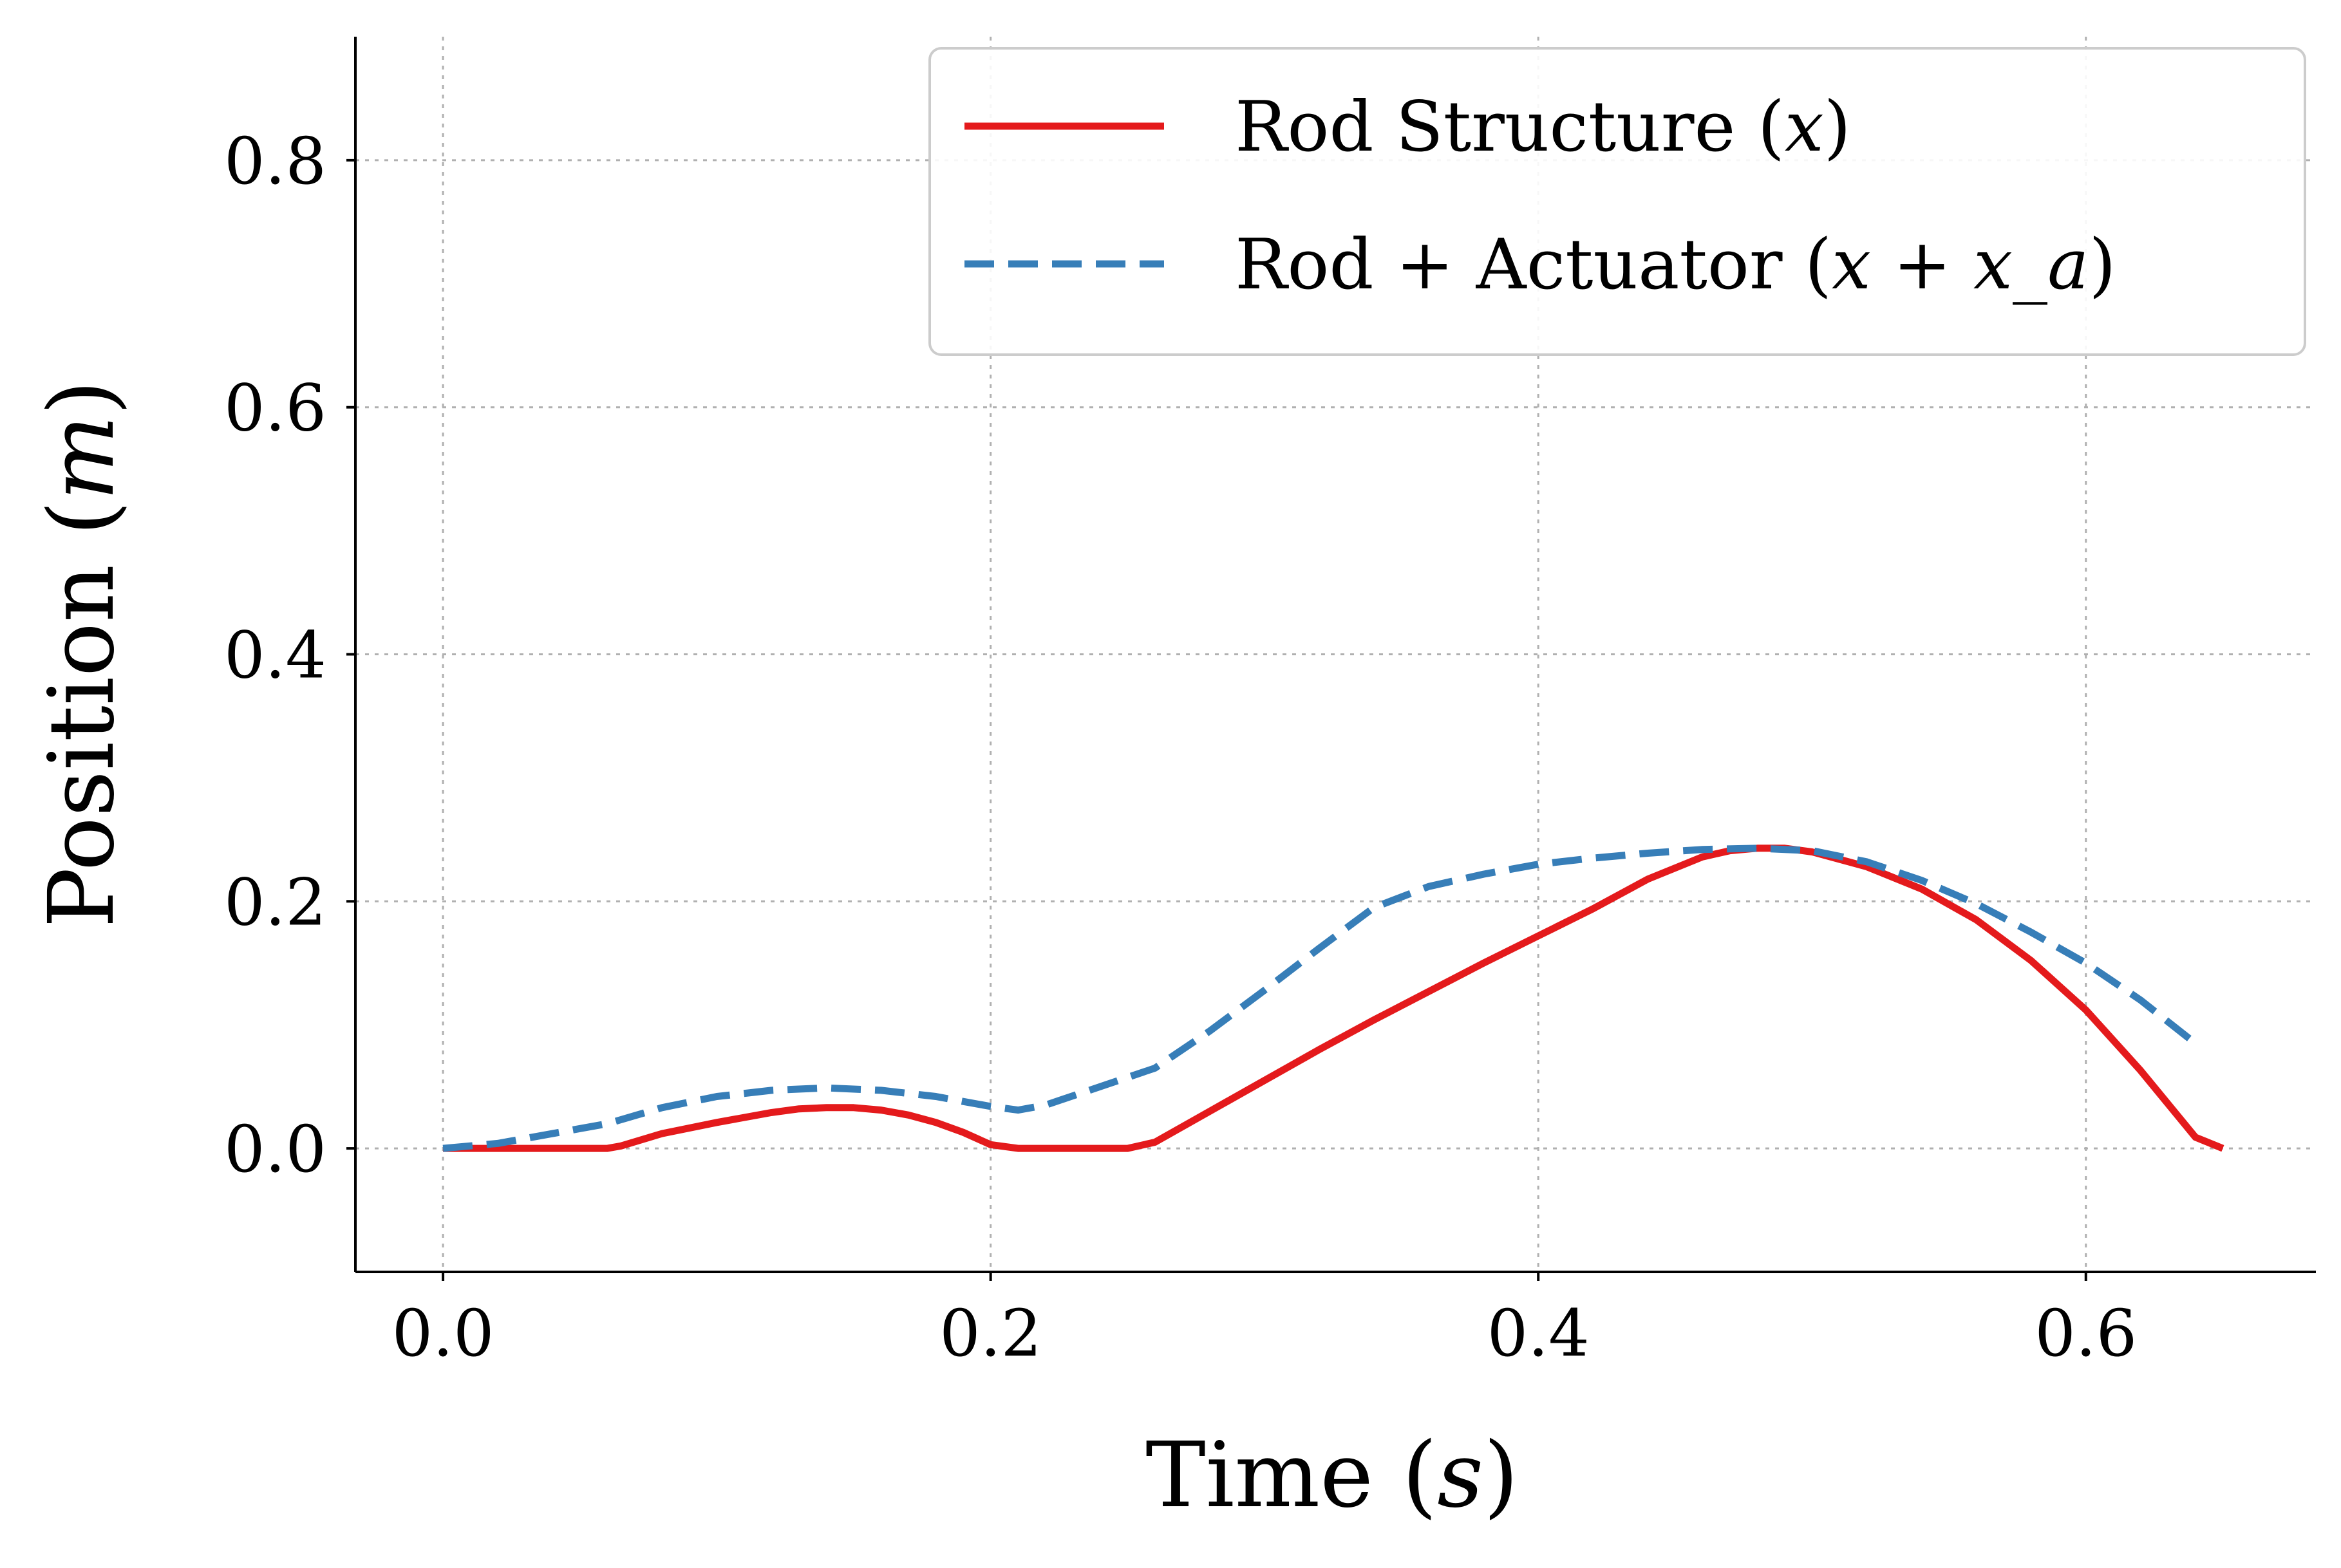 The width and height of the screenshot is (2341, 1568). I want to click on y-tick-label: 0.0, so click(275, 1149).